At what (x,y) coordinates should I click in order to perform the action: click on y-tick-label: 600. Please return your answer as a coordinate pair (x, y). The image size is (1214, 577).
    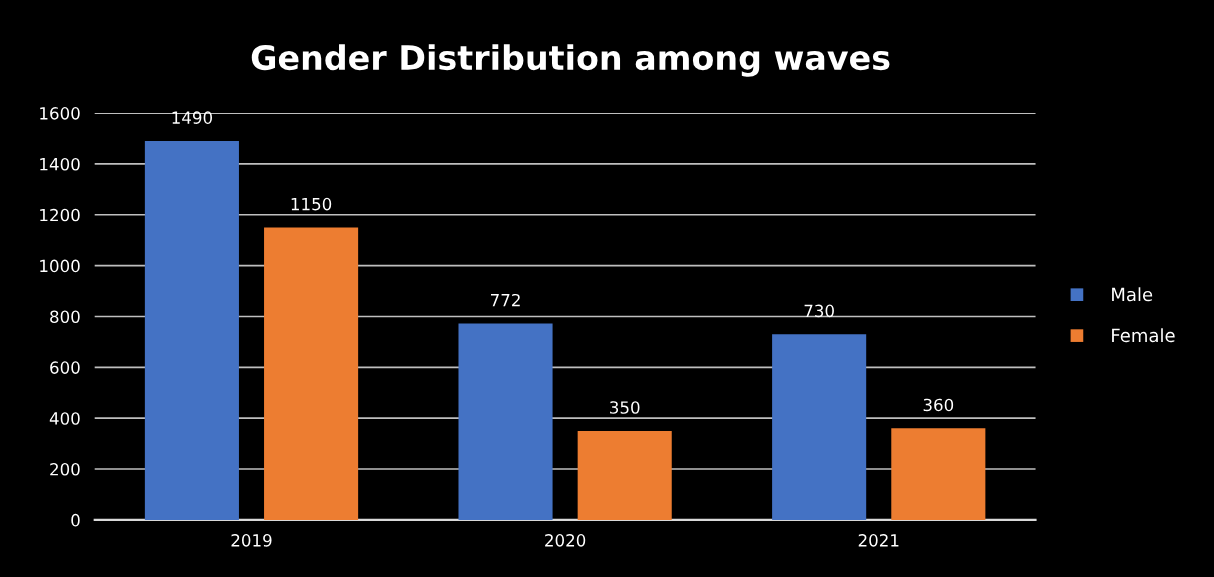
    Looking at the image, I should click on (65, 367).